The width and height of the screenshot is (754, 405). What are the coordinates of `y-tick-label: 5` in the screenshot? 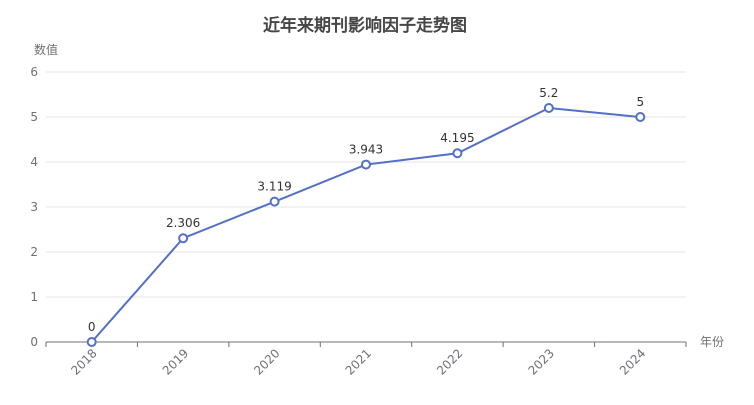 It's located at (34, 117).